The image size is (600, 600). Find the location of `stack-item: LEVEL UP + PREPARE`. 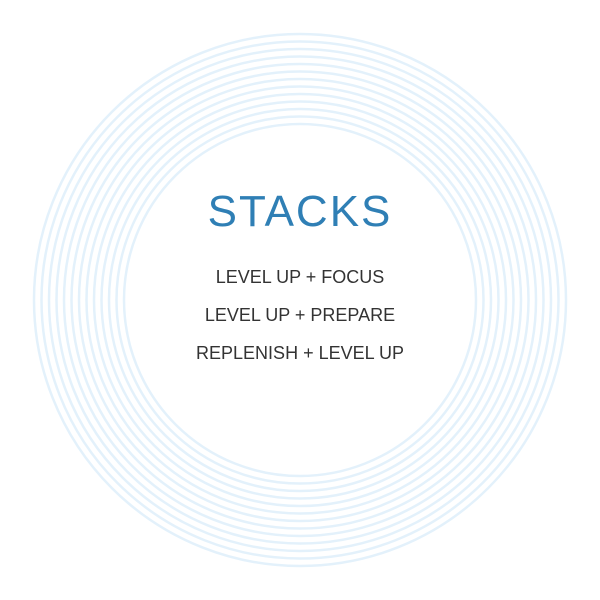

stack-item: LEVEL UP + PREPARE is located at coordinates (300, 315).